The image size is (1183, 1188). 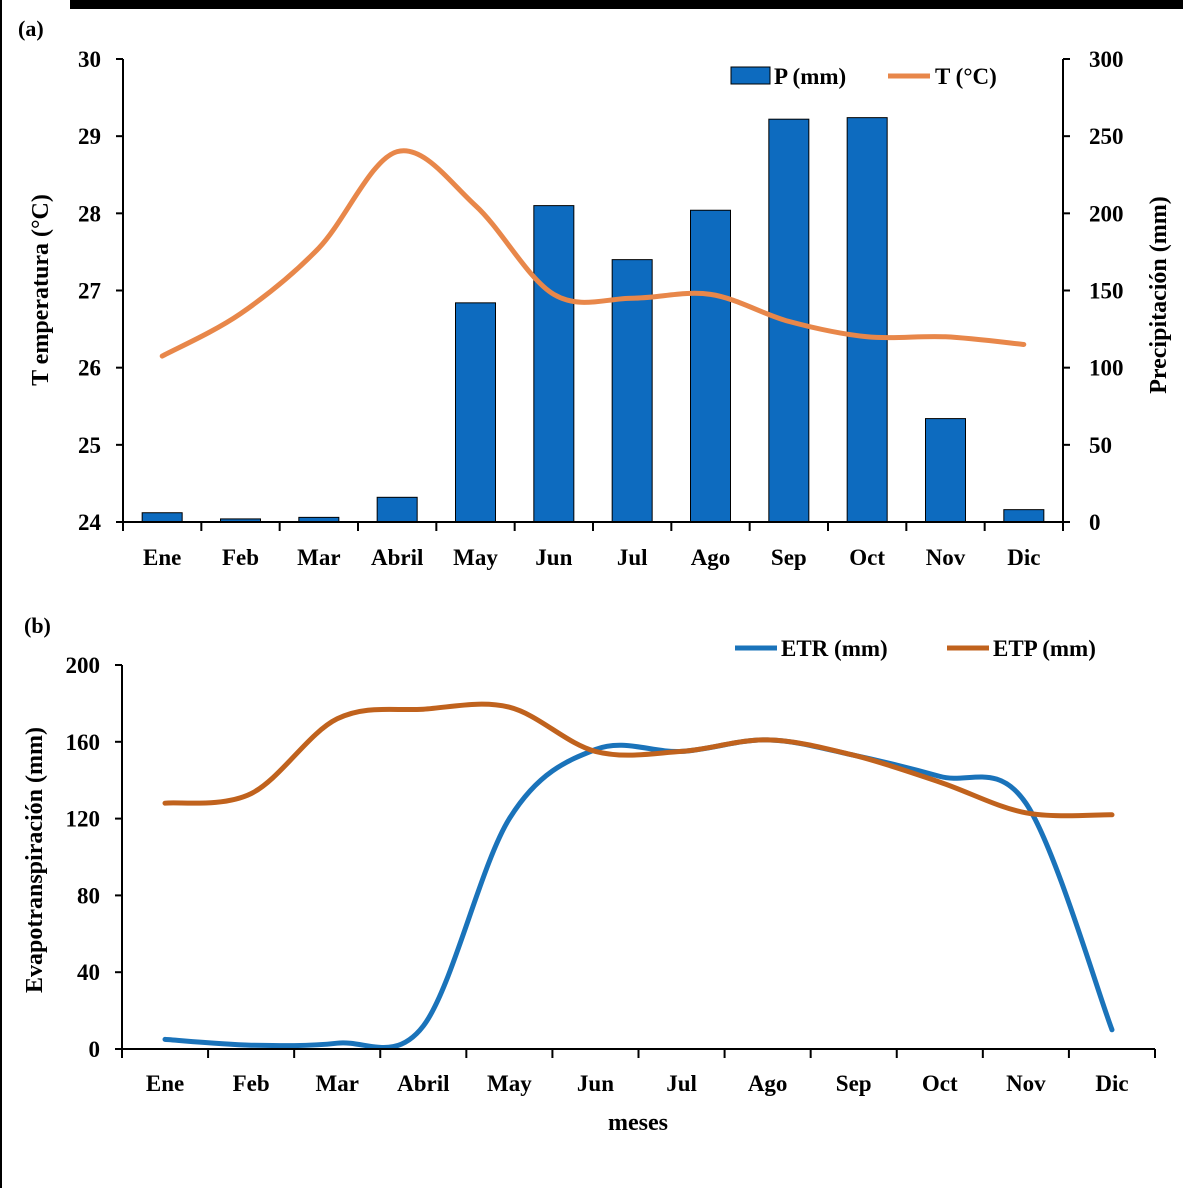 What do you see at coordinates (768, 1083) in the screenshot?
I see `x-tick-label-b: Ago` at bounding box center [768, 1083].